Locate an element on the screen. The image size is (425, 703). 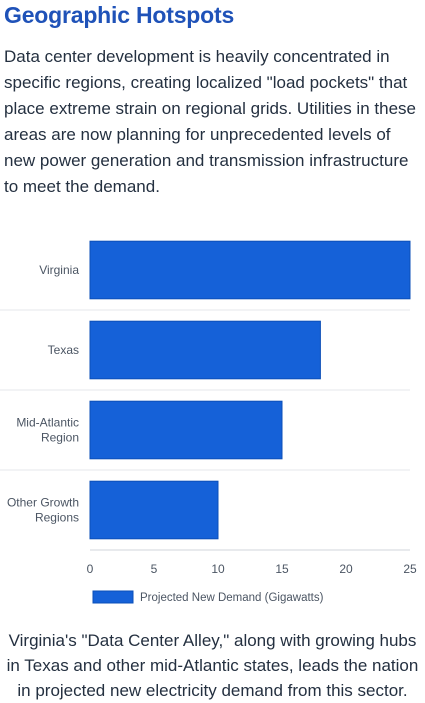
category-label: Other Growth Regions is located at coordinates (43, 510).